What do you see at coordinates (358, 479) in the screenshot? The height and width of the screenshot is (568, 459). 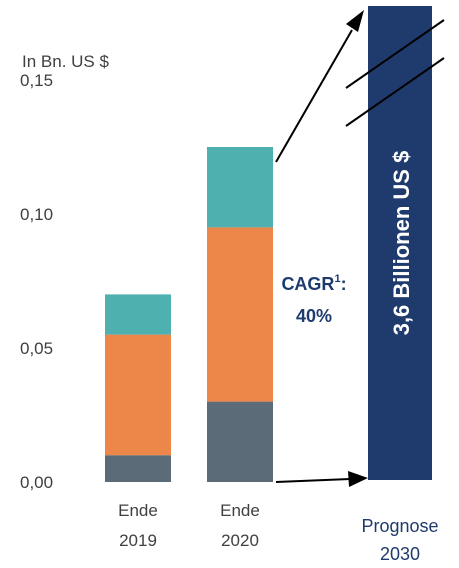 I see `base-arrow-head` at bounding box center [358, 479].